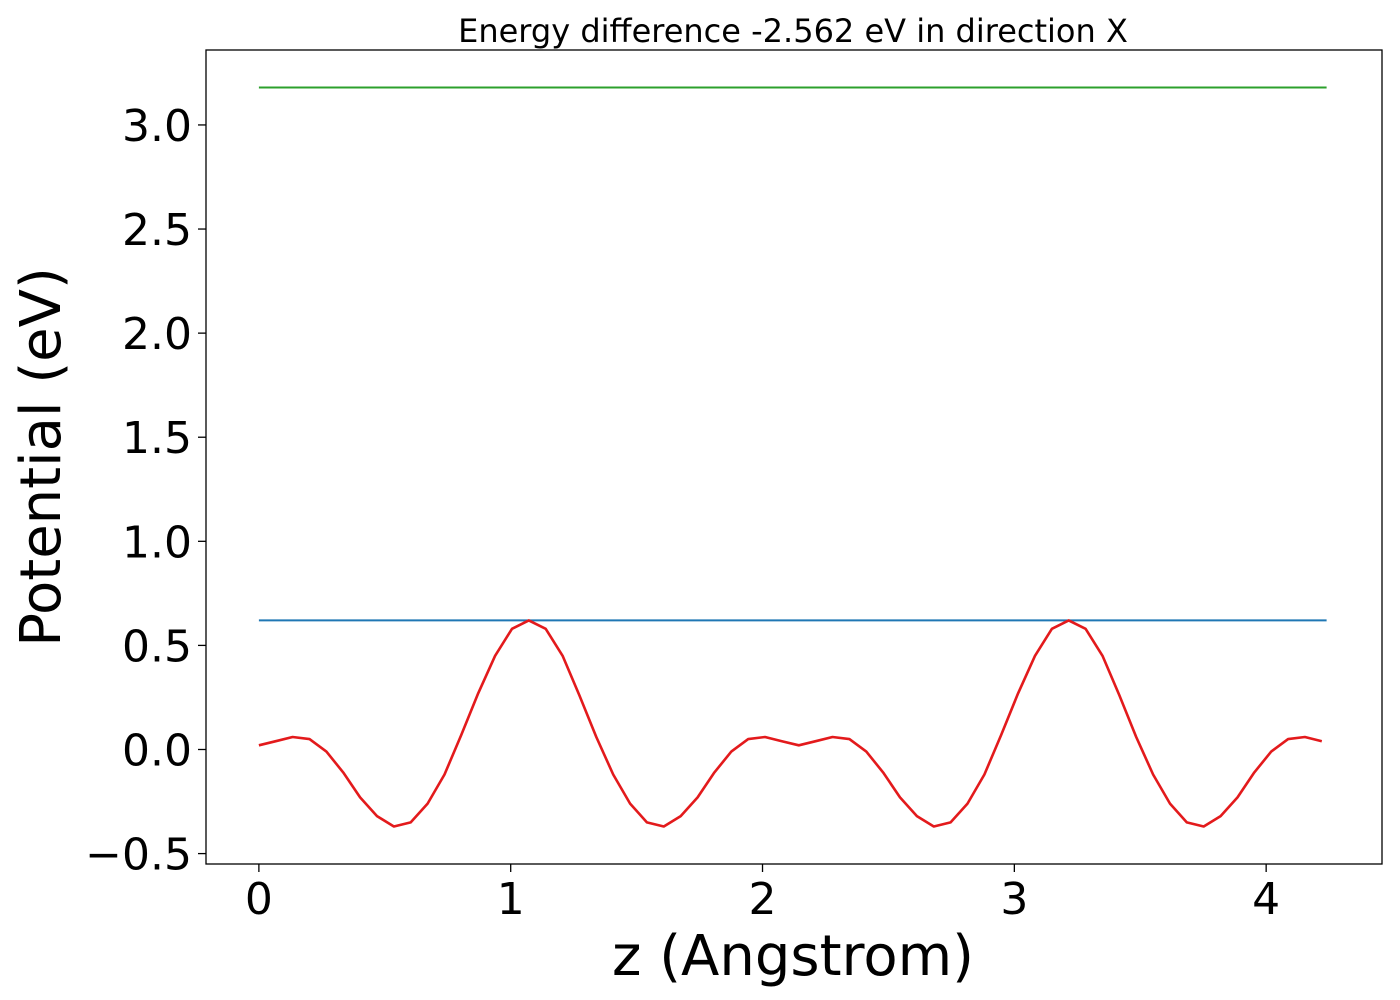  What do you see at coordinates (157, 646) in the screenshot?
I see `y-tick-label: 0.5` at bounding box center [157, 646].